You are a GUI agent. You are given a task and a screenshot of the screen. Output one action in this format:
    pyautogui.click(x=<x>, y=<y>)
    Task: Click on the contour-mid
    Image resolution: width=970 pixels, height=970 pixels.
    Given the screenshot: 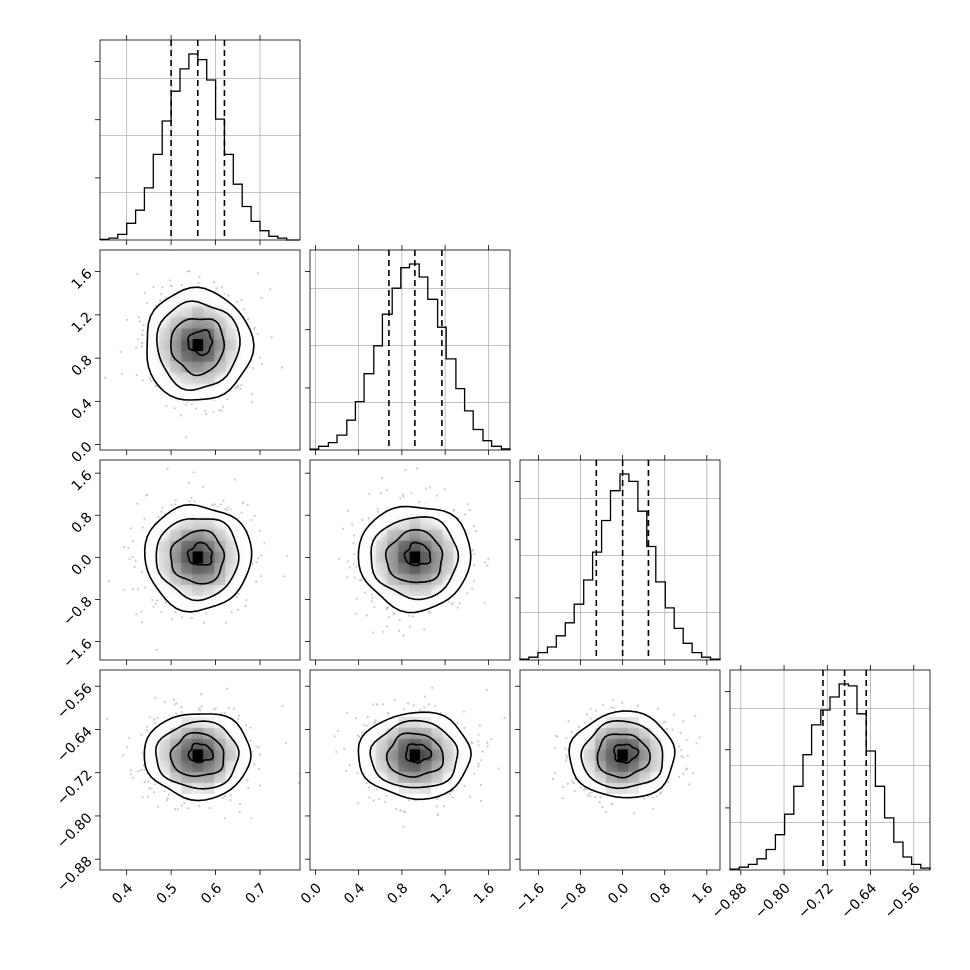 What is the action you would take?
    pyautogui.click(x=197, y=559)
    